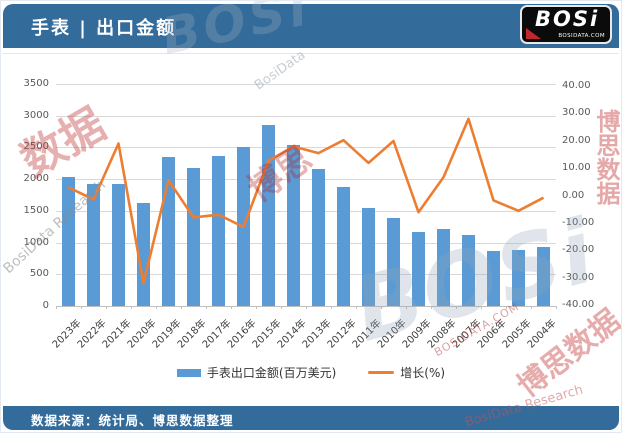 Image resolution: width=622 pixels, height=433 pixels. What do you see at coordinates (423, 373) in the screenshot?
I see `legend-line-label: 增长(%)` at bounding box center [423, 373].